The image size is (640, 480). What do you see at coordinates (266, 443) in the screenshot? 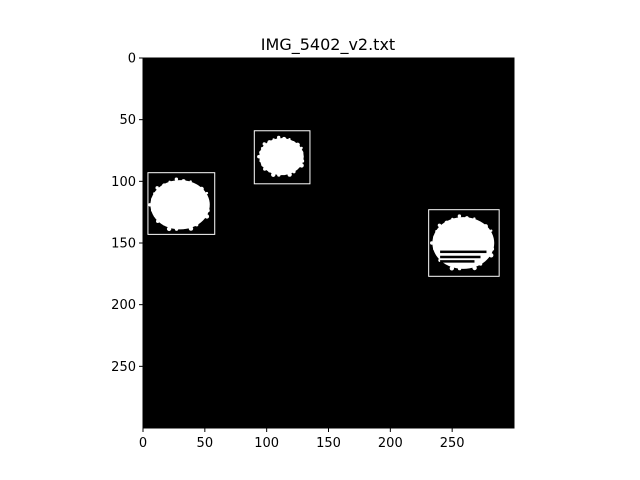
I see `x-tick-label: 100` at bounding box center [266, 443].